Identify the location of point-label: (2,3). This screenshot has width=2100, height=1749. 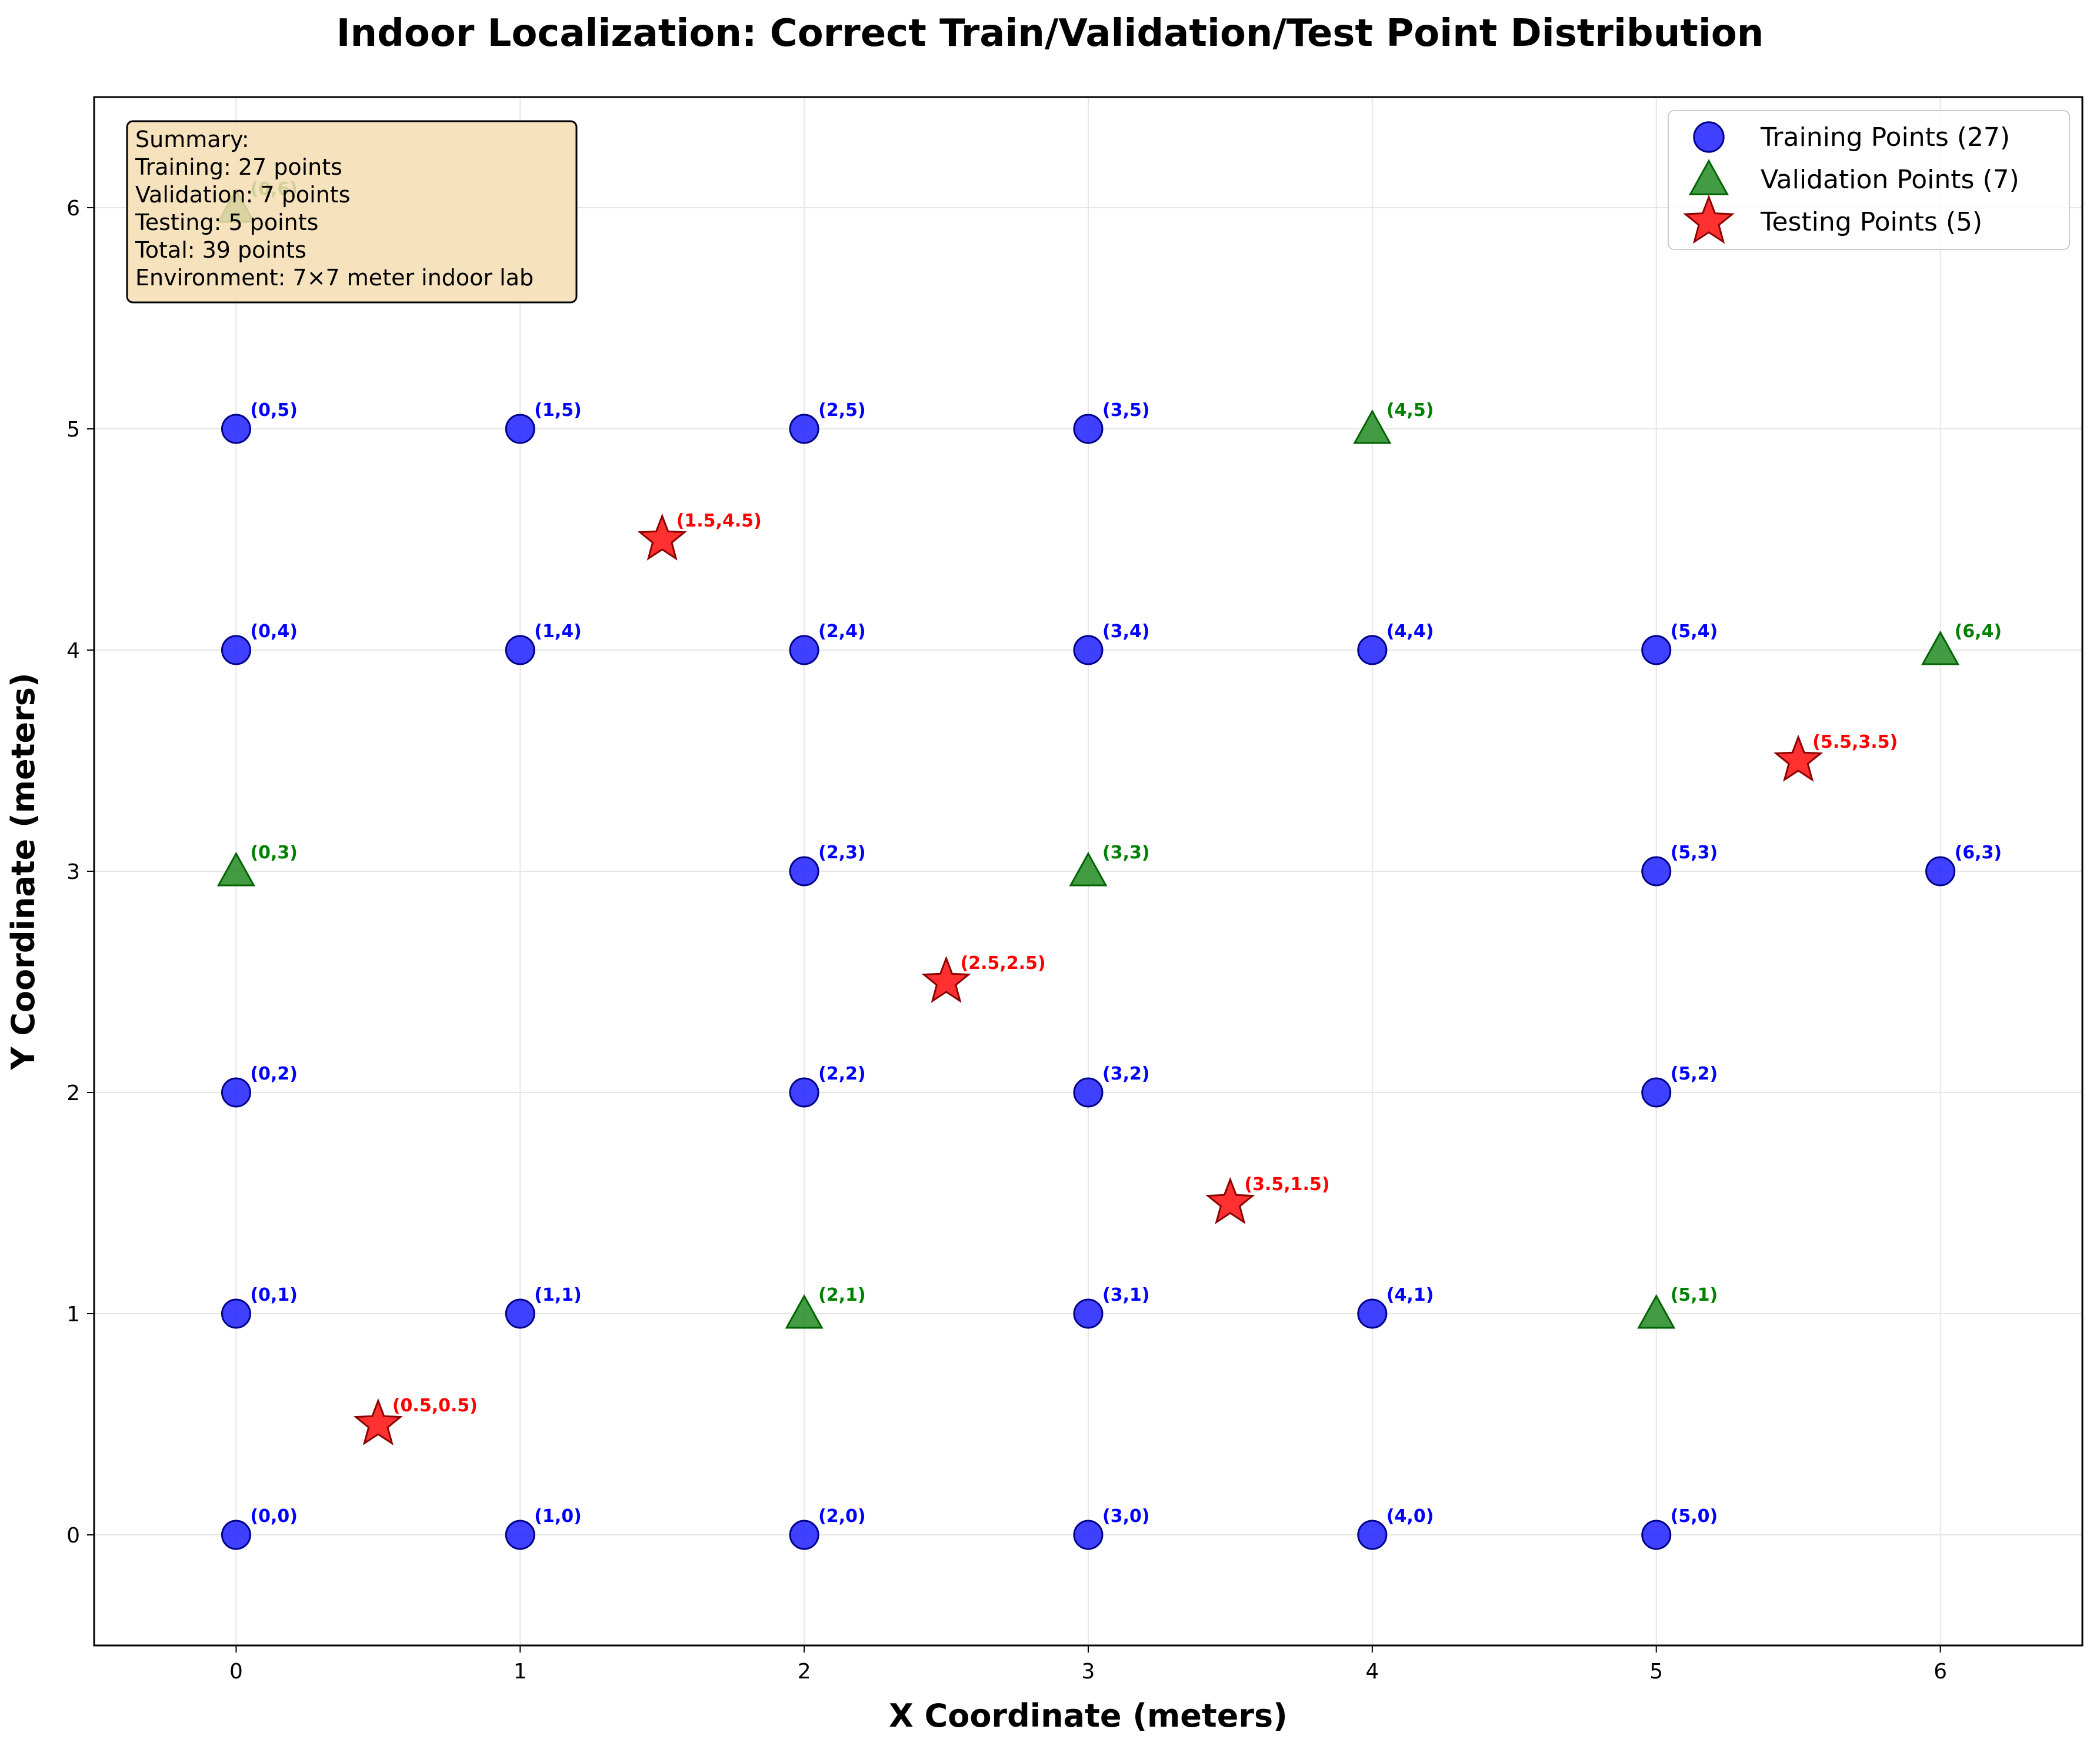
(842, 852).